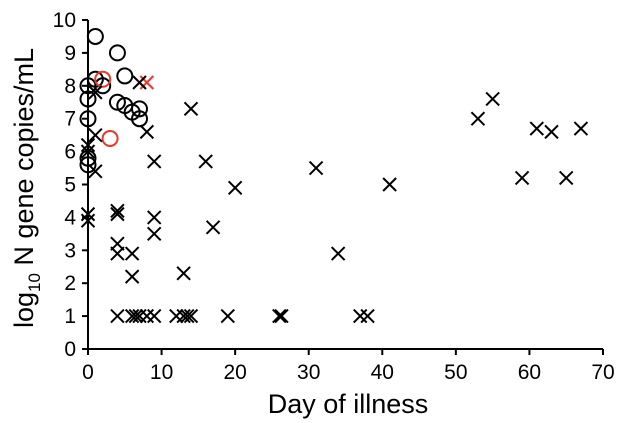 This screenshot has width=621, height=423. Describe the element at coordinates (70, 53) in the screenshot. I see `y-tick-label: 9` at that location.